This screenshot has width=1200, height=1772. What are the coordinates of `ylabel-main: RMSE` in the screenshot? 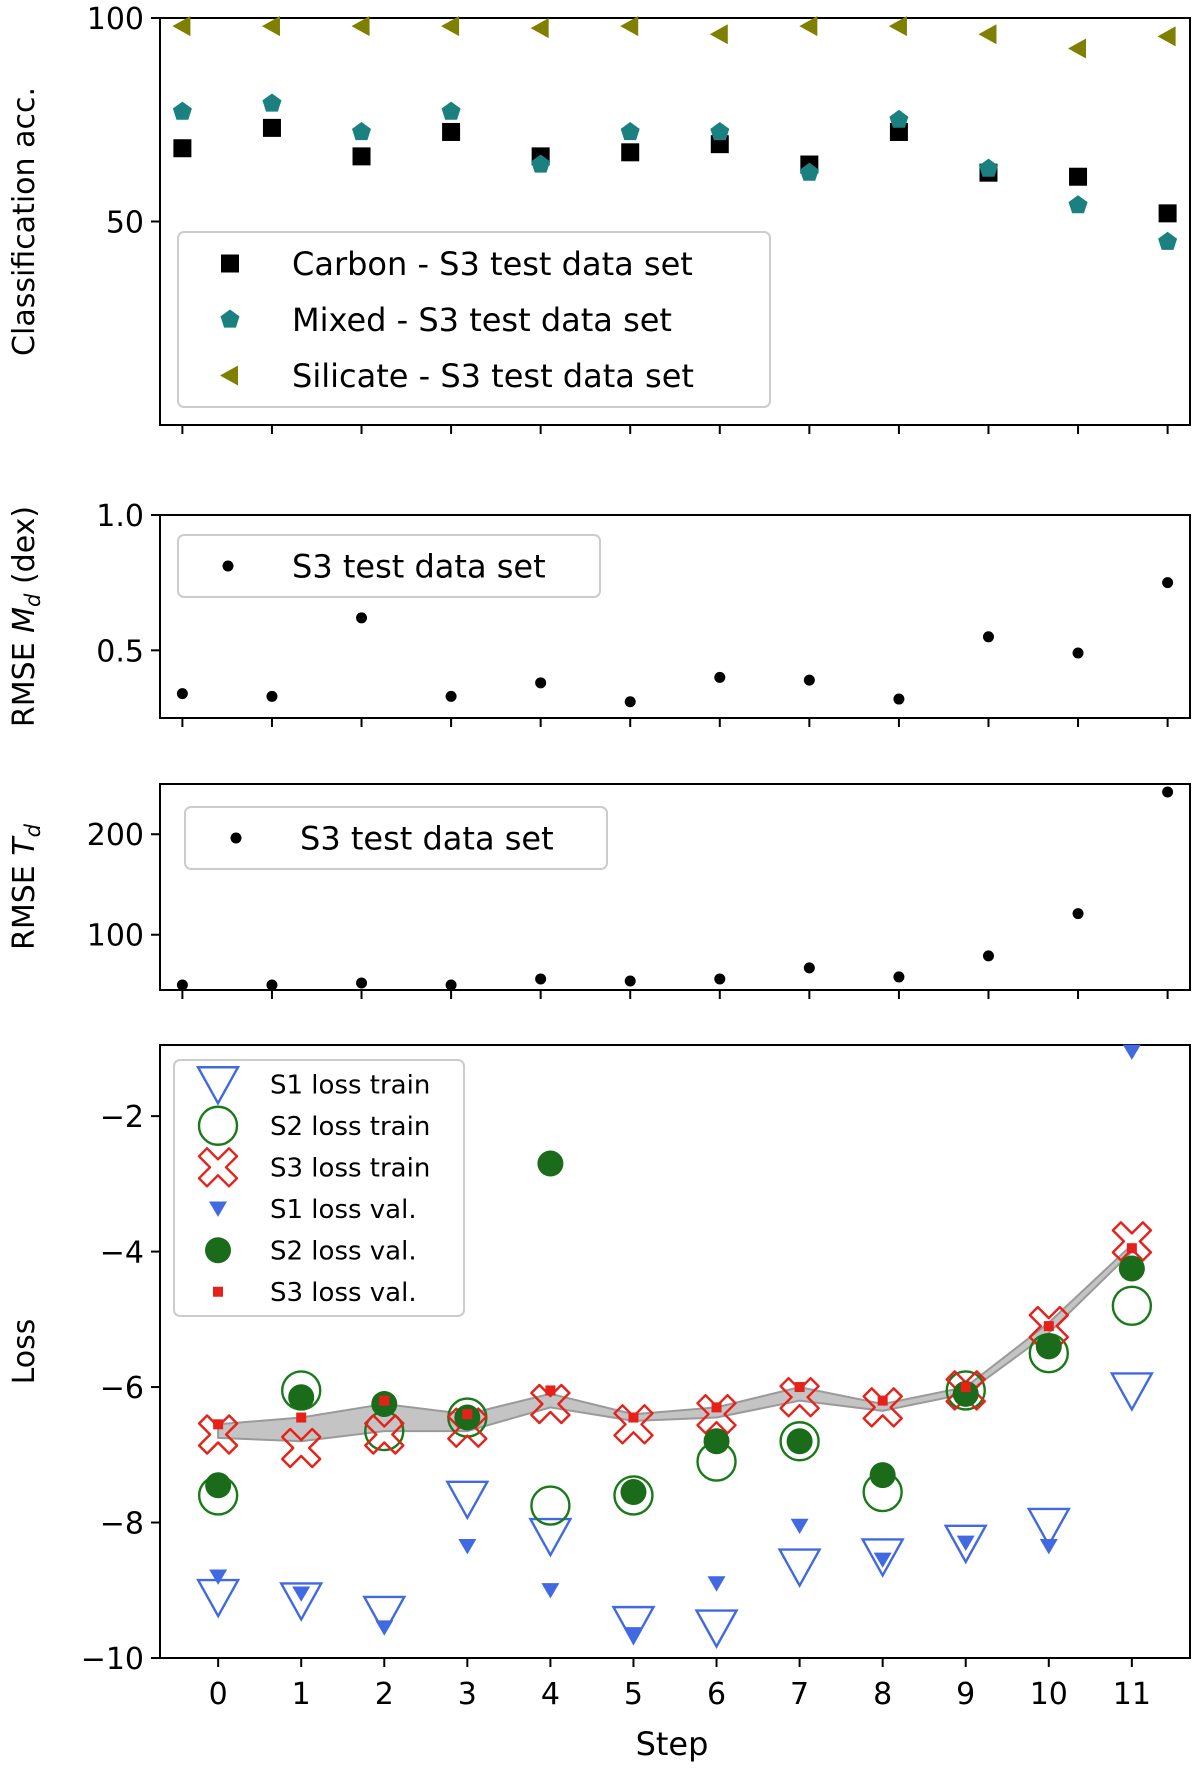 It's located at (24, 680).